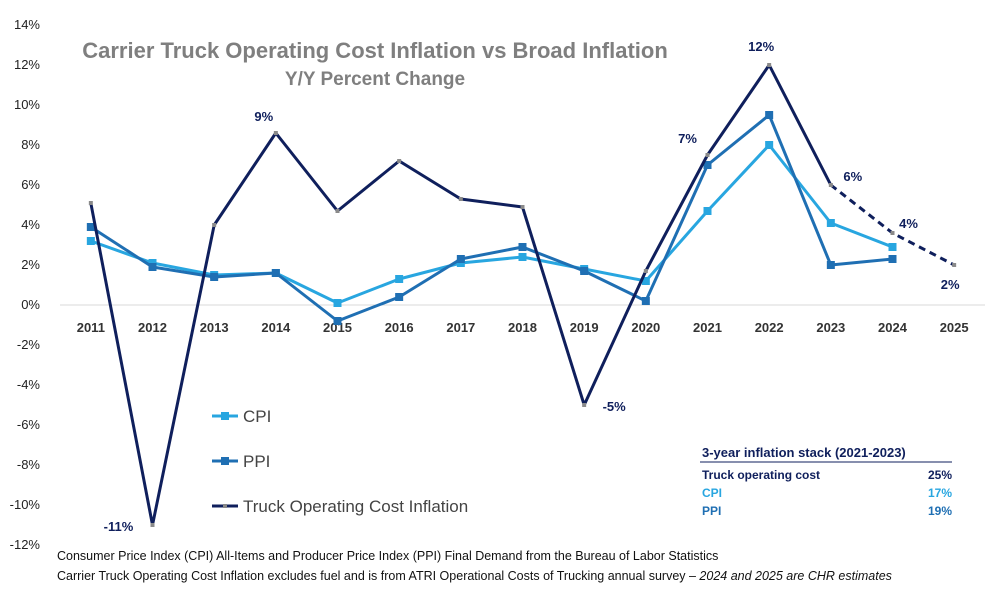 The height and width of the screenshot is (589, 1000). What do you see at coordinates (707, 327) in the screenshot?
I see `x-tick-label: 2021` at bounding box center [707, 327].